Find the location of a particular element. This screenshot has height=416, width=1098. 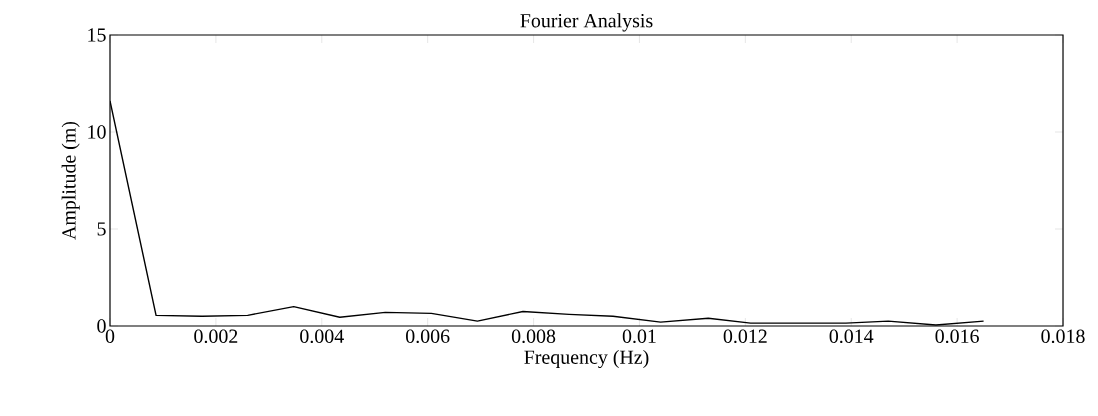

x-tick-label: 0.002 is located at coordinates (216, 336).